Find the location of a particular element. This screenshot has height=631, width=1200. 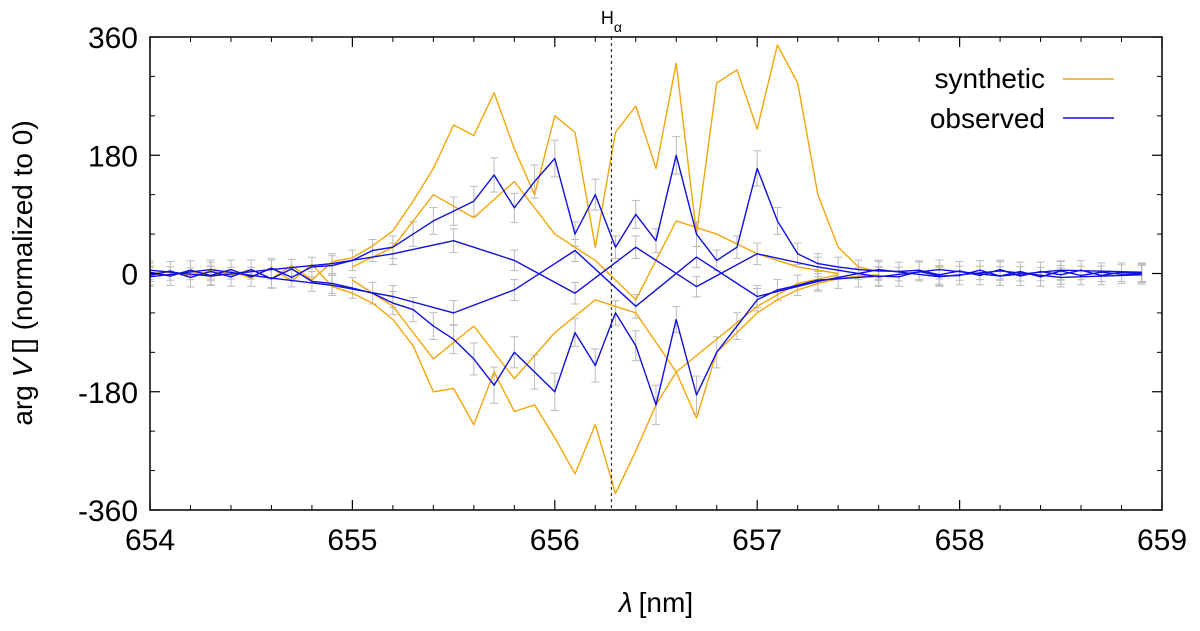

x-tick-label: 656 is located at coordinates (555, 540).